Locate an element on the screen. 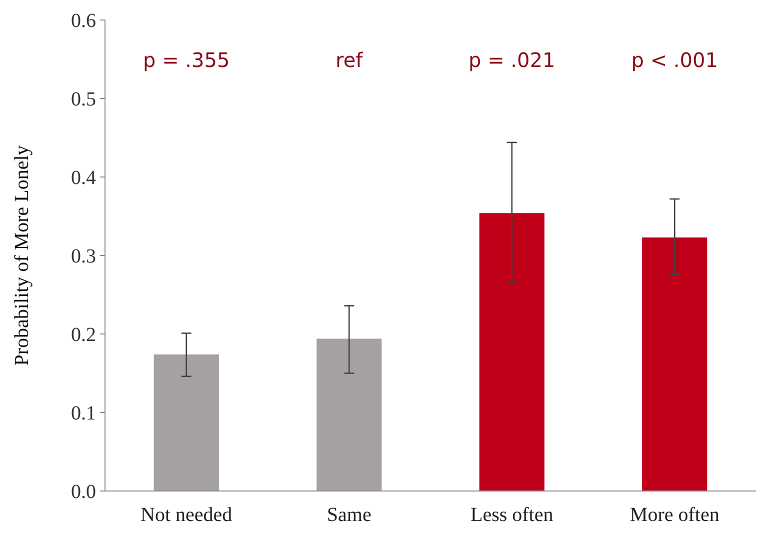 This screenshot has height=536, width=766. annotation: p < .001 is located at coordinates (674, 60).